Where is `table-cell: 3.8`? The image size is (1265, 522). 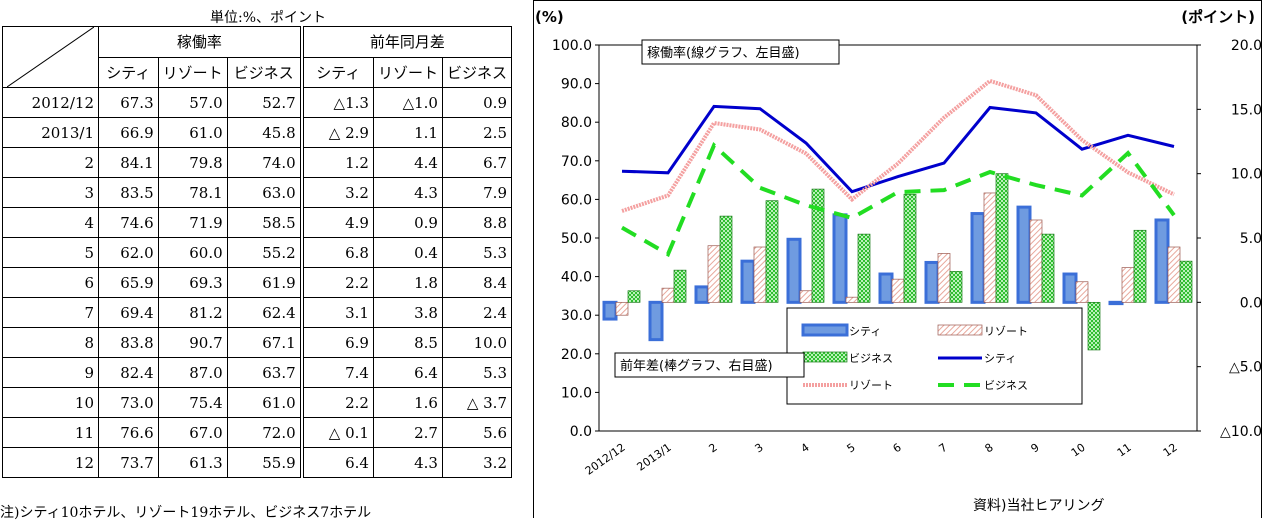 table-cell: 3.8 is located at coordinates (407, 312).